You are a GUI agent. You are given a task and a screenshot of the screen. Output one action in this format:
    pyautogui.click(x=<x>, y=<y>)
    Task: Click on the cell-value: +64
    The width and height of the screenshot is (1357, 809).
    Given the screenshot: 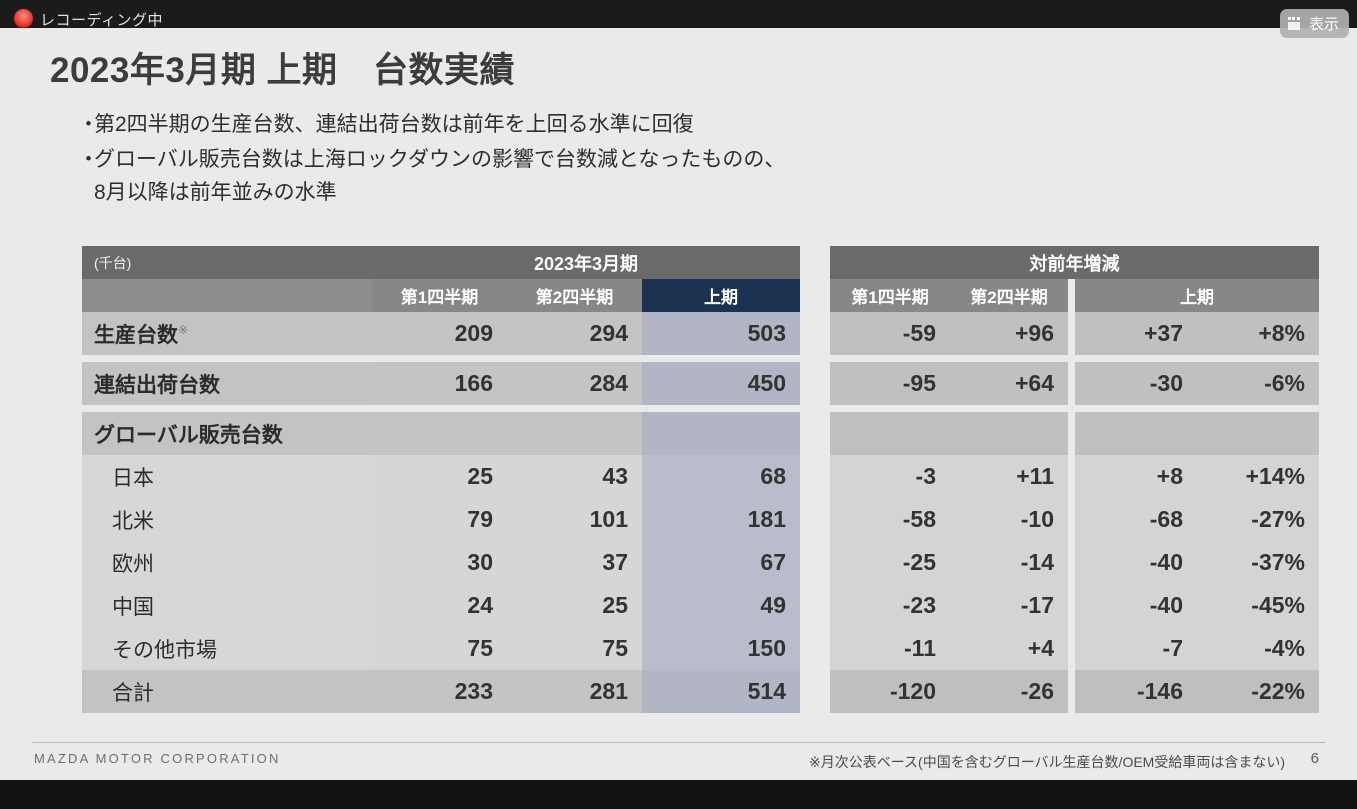 What is the action you would take?
    pyautogui.click(x=1009, y=383)
    